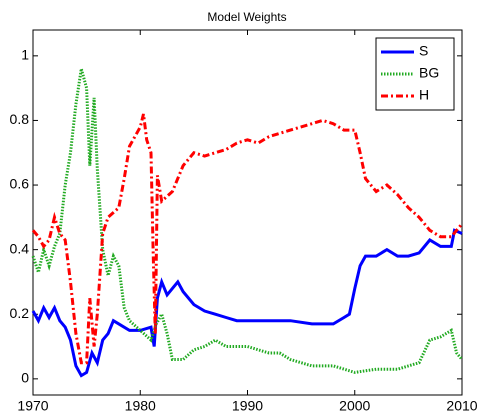 This screenshot has height=415, width=484. Describe the element at coordinates (424, 95) in the screenshot. I see `legend-label: H` at that location.